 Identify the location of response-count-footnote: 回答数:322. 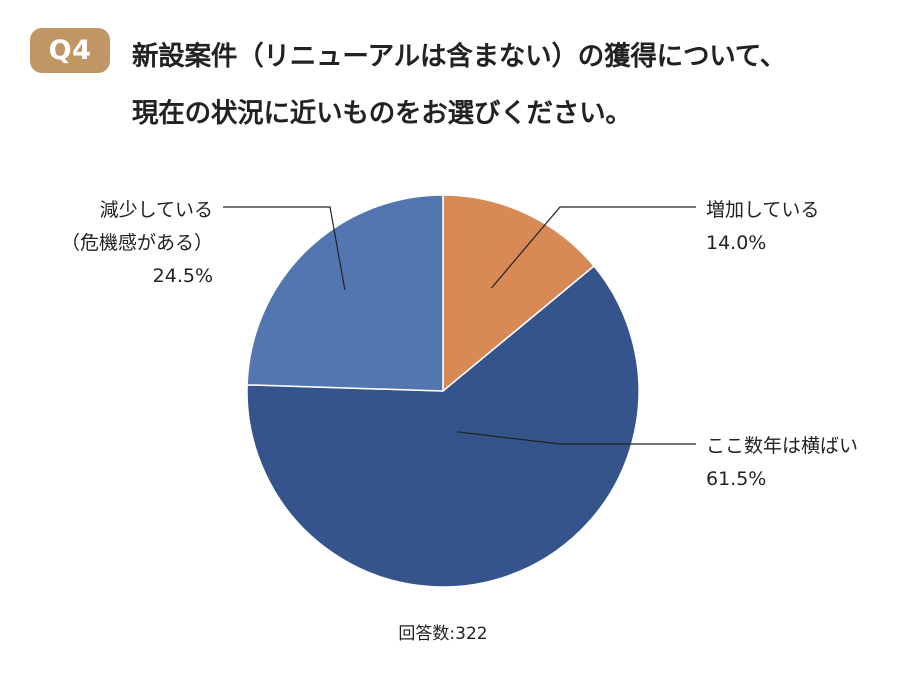
(442, 634).